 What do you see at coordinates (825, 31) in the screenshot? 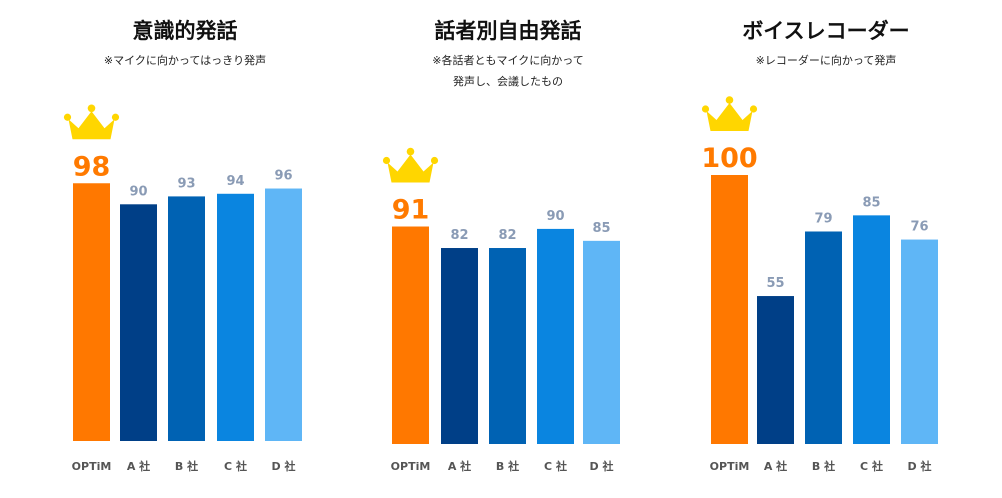
I see `chart-title: ボイスレコーダー` at bounding box center [825, 31].